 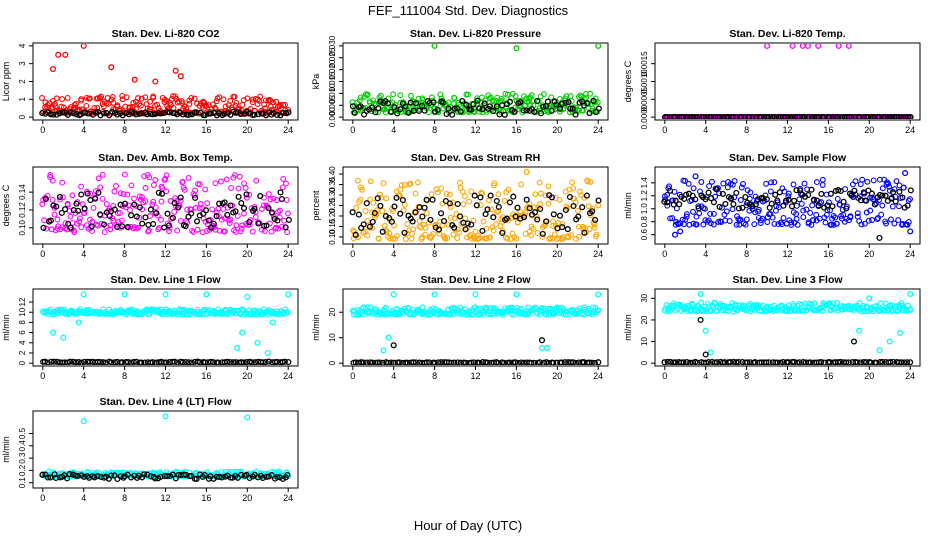 What do you see at coordinates (664, 130) in the screenshot?
I see `x-tick-label: 0` at bounding box center [664, 130].